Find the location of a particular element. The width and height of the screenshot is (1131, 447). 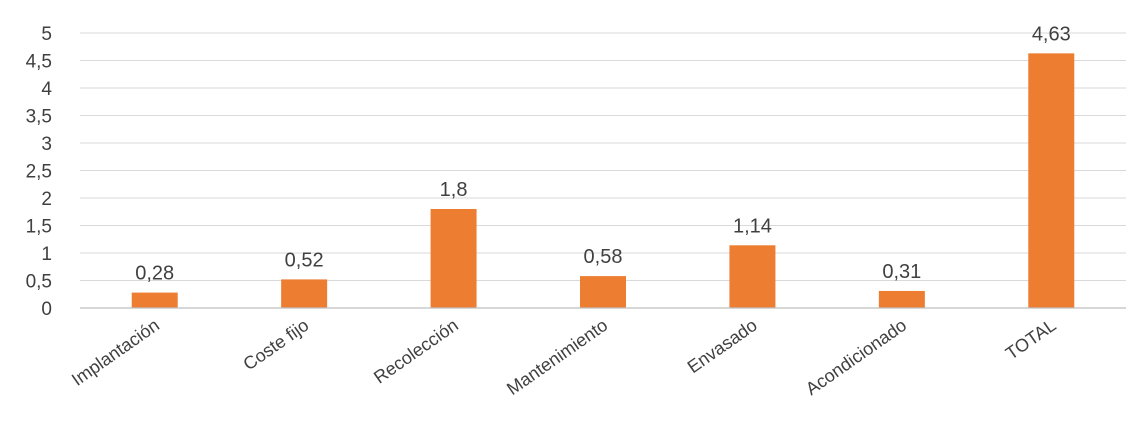

data-label: 4,63 is located at coordinates (1051, 34).